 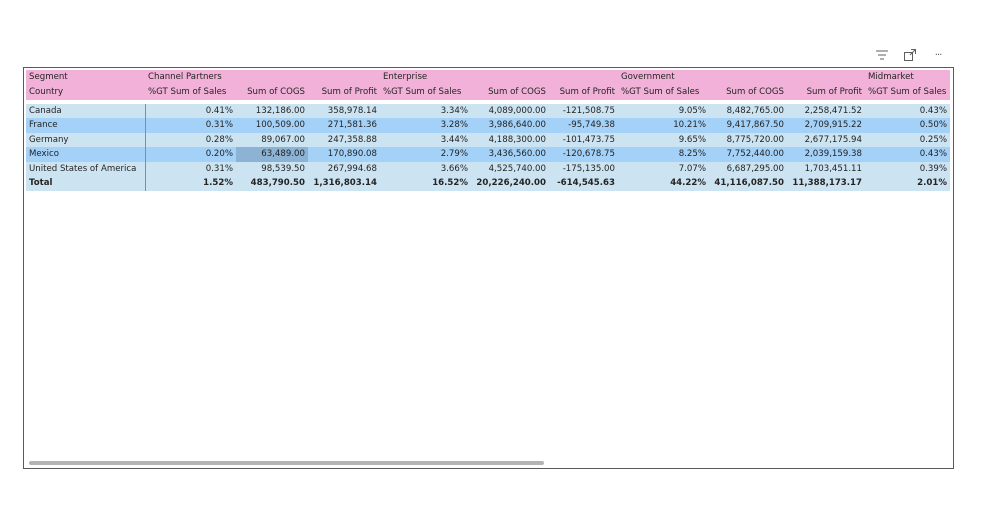 What do you see at coordinates (190, 183) in the screenshot?
I see `total-cell: 1.52%` at bounding box center [190, 183].